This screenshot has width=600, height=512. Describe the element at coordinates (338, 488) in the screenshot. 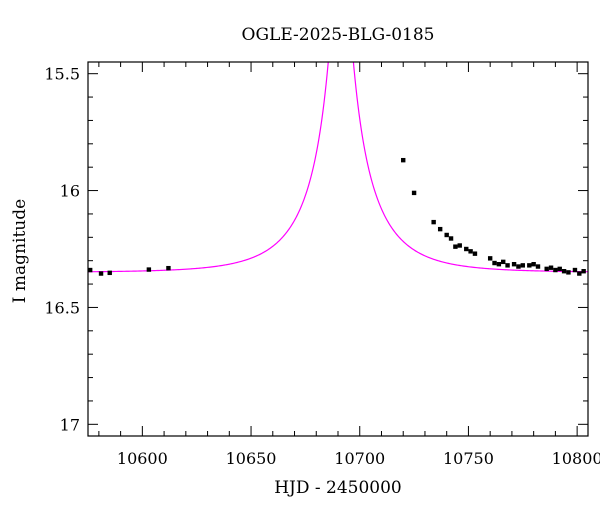

I see `x-axis-label: HJD - 2450000` at that location.